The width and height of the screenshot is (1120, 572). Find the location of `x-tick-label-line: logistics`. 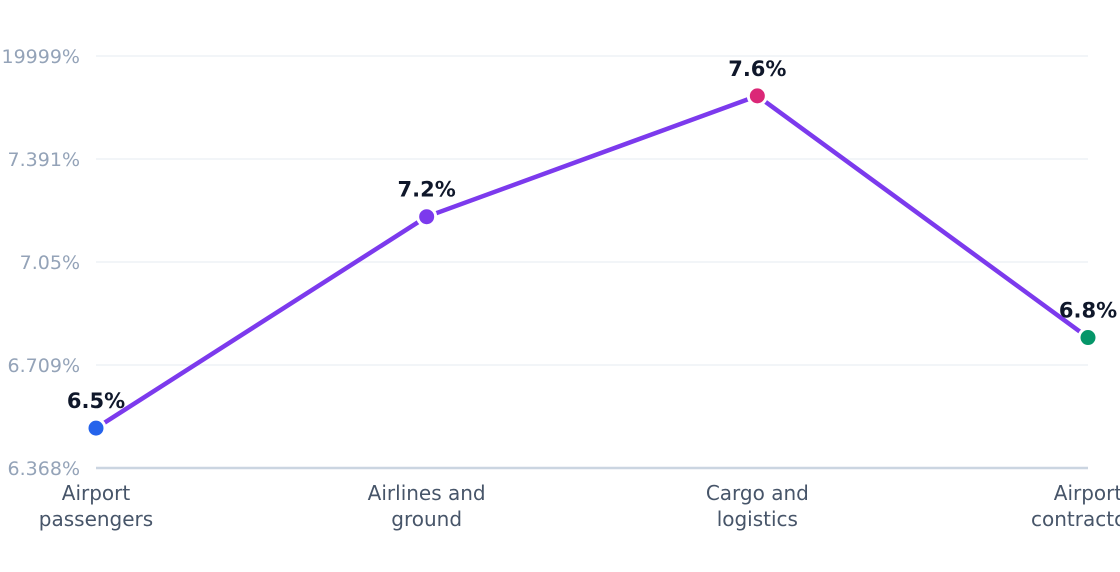

x-tick-label-line: logistics is located at coordinates (757, 519).